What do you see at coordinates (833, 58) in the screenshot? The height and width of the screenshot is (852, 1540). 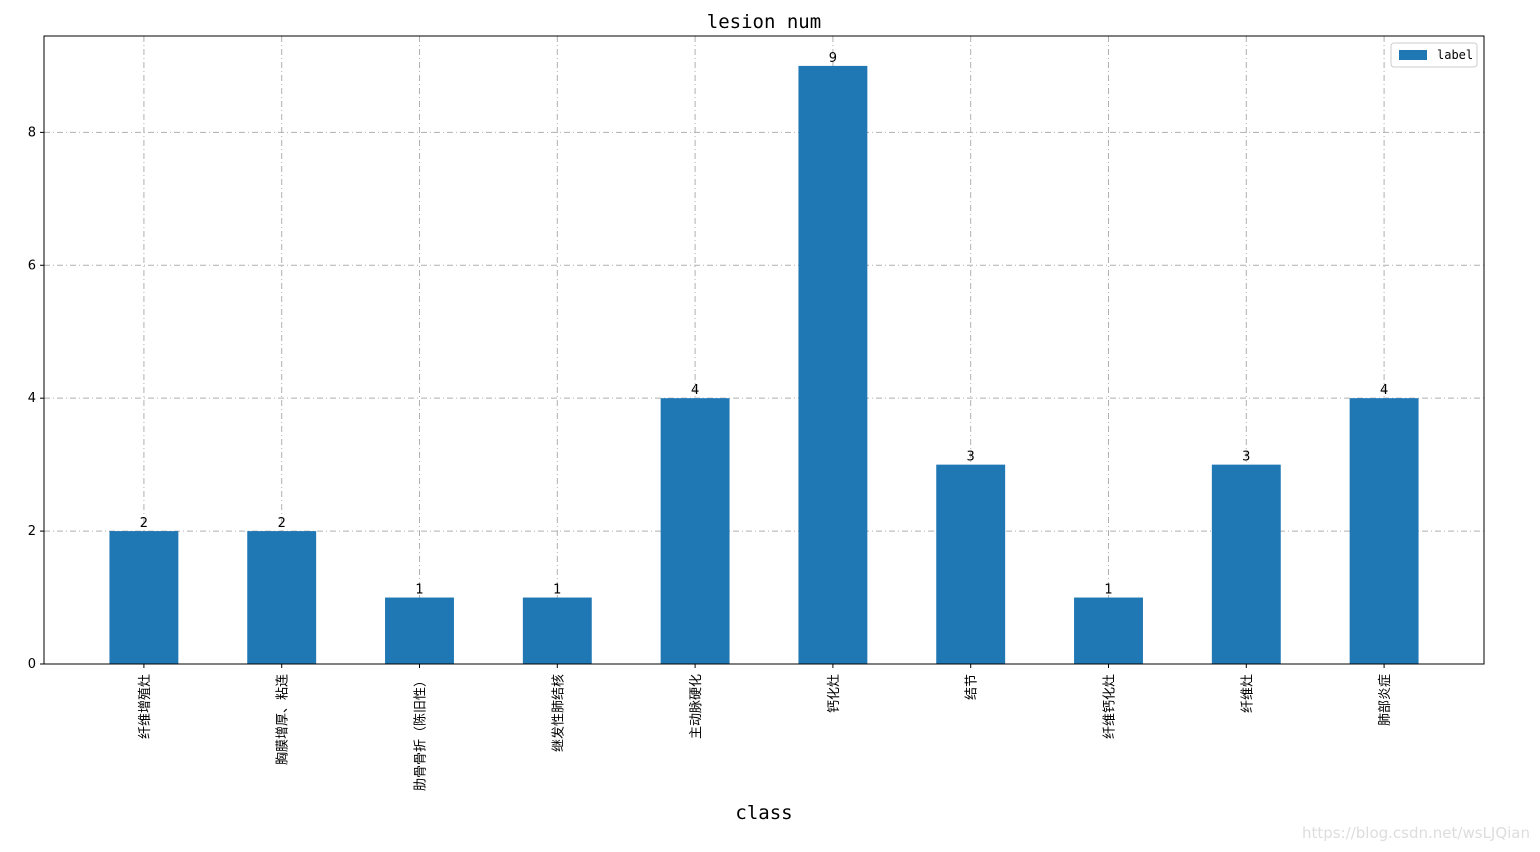 I see `data-label: 9` at bounding box center [833, 58].